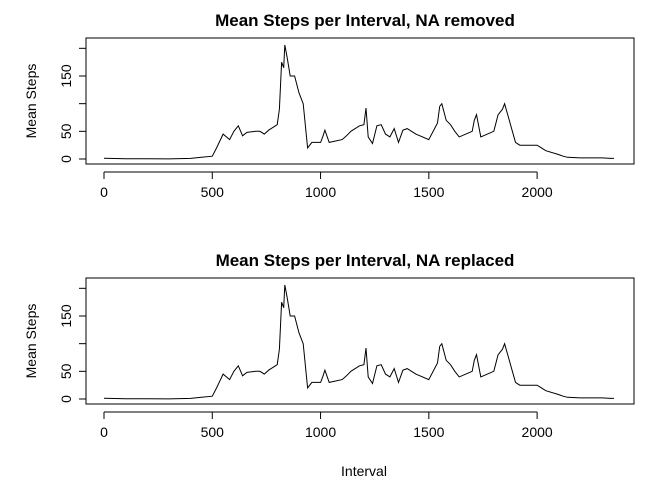 The height and width of the screenshot is (480, 672). I want to click on x-axis-label-2: Interval, so click(364, 471).